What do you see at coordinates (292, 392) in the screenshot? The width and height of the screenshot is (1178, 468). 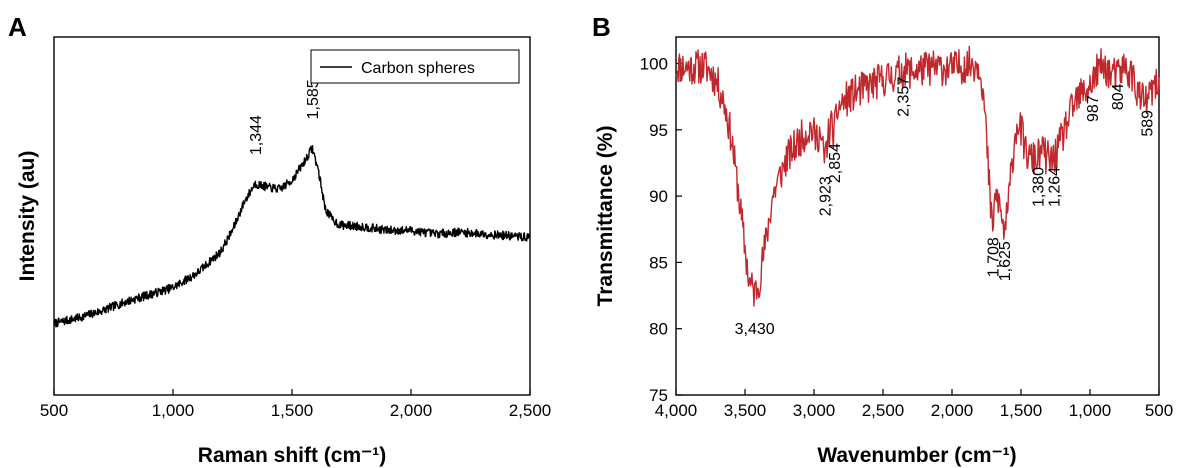 I see `panel-a-x-ticks` at bounding box center [292, 392].